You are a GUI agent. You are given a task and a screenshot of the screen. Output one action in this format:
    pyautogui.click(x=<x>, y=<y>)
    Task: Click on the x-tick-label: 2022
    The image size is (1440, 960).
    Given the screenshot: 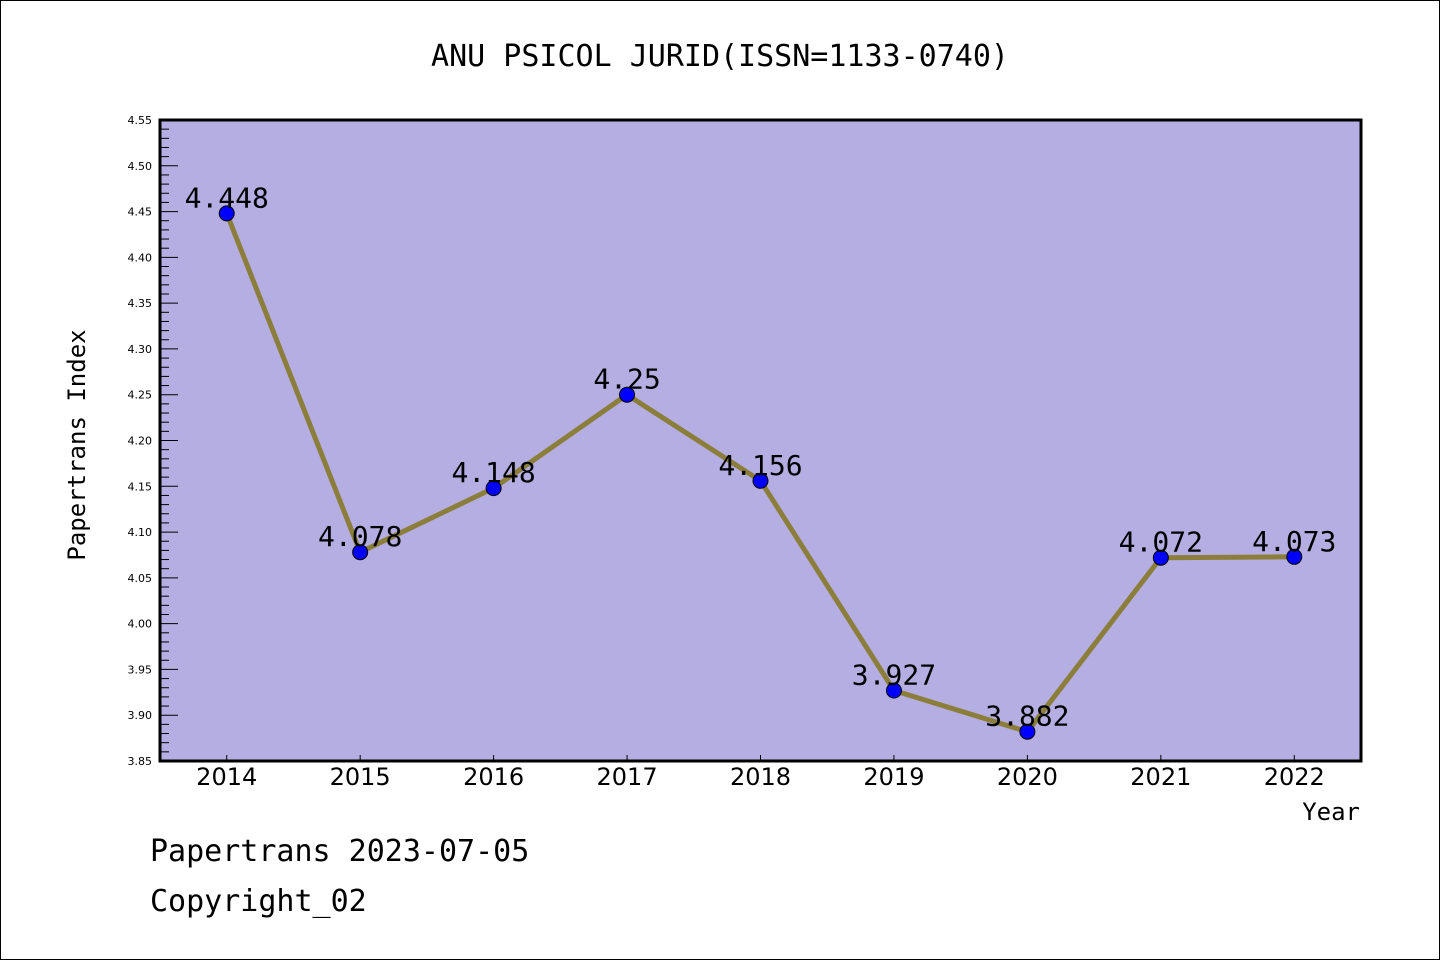 What is the action you would take?
    pyautogui.click(x=1294, y=777)
    